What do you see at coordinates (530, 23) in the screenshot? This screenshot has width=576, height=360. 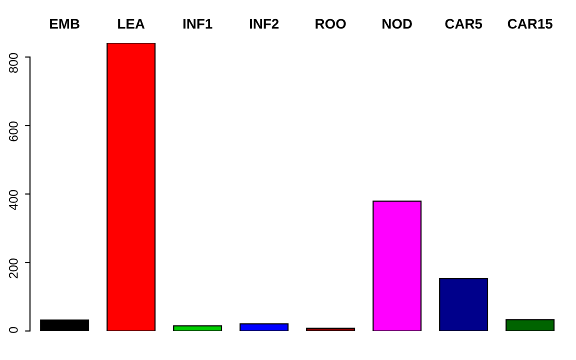 I see `x-tick-label: CAR15` at bounding box center [530, 23].